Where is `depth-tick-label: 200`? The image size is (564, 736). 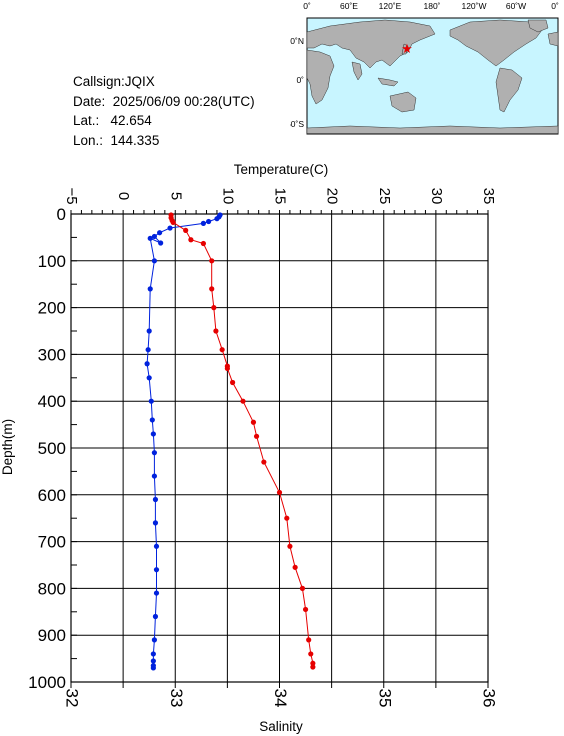
depth-tick-label: 200 is located at coordinates (52, 308).